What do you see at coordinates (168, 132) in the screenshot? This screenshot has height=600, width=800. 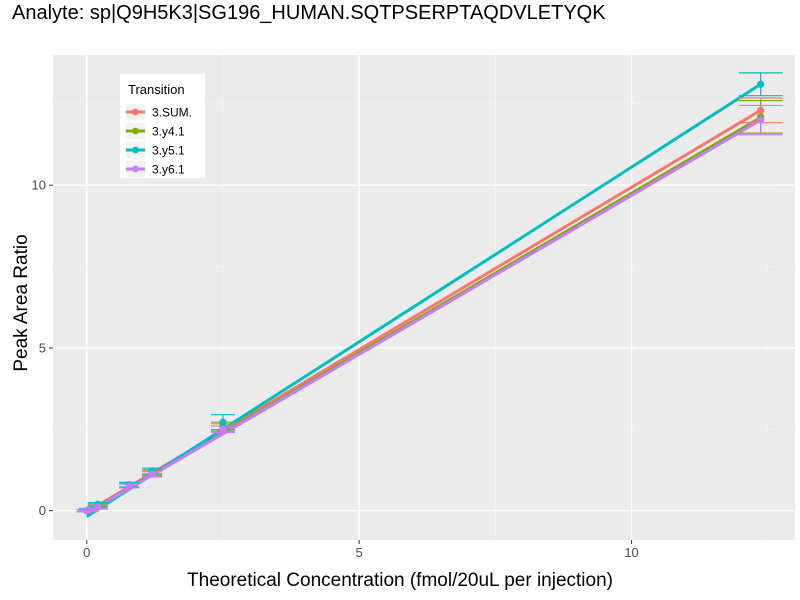 I see `legend-label: 3.y4.1` at bounding box center [168, 132].